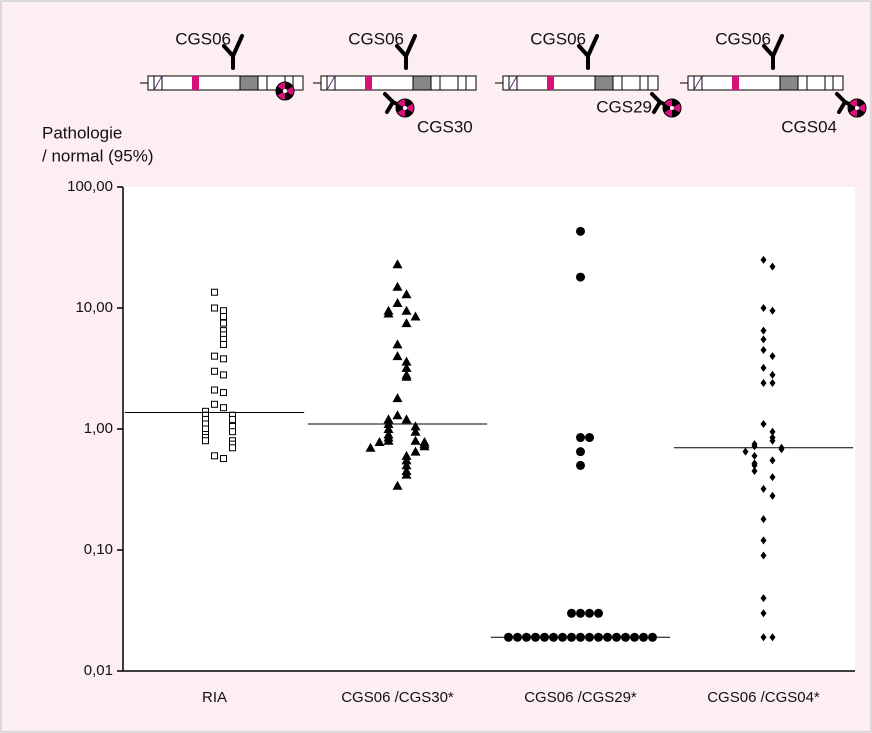 Image resolution: width=872 pixels, height=733 pixels. Describe the element at coordinates (550, 83) in the screenshot. I see `construct-band` at that location.